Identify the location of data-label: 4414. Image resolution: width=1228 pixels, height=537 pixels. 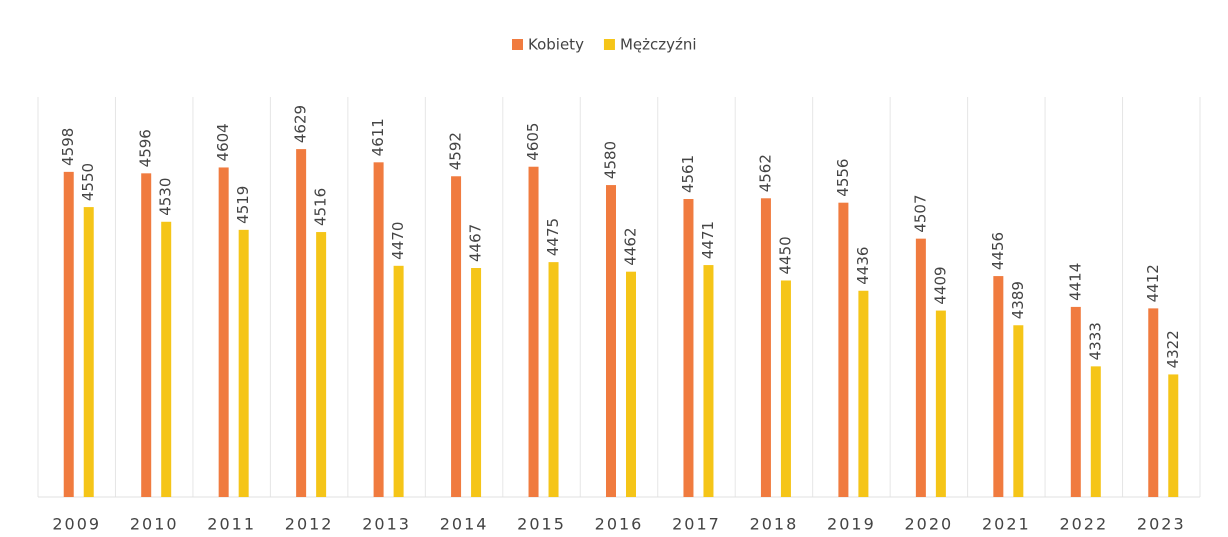
(1075, 282).